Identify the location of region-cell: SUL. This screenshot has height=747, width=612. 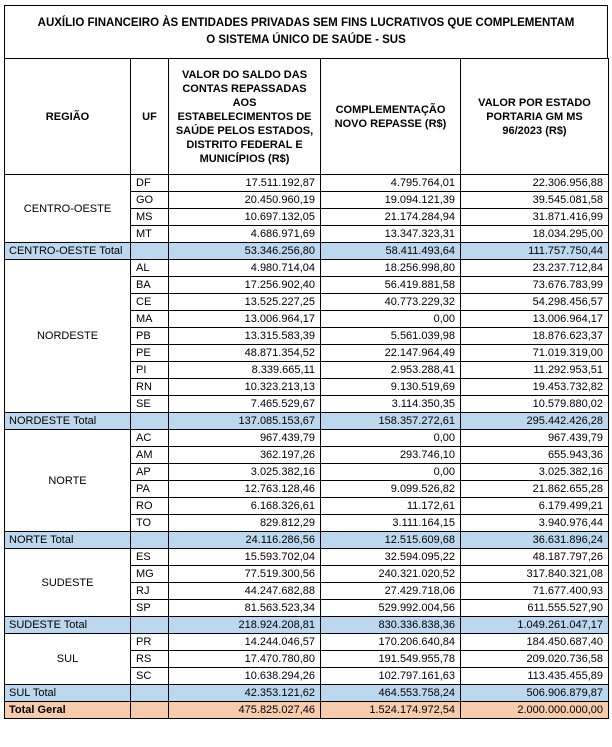
(67, 659).